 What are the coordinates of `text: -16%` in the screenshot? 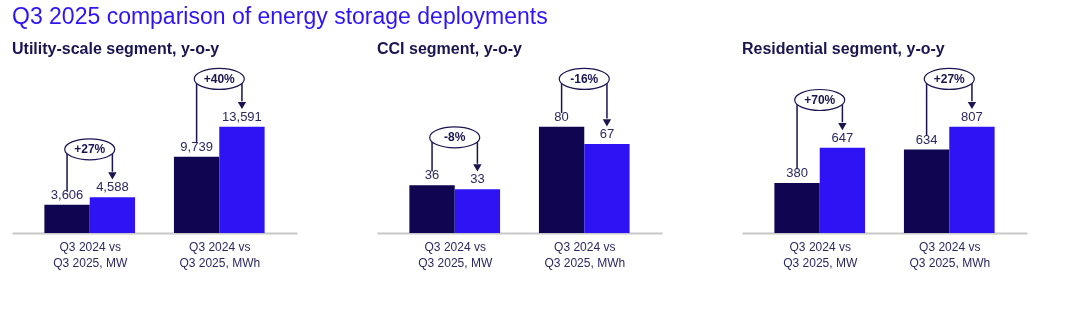 It's located at (584, 78).